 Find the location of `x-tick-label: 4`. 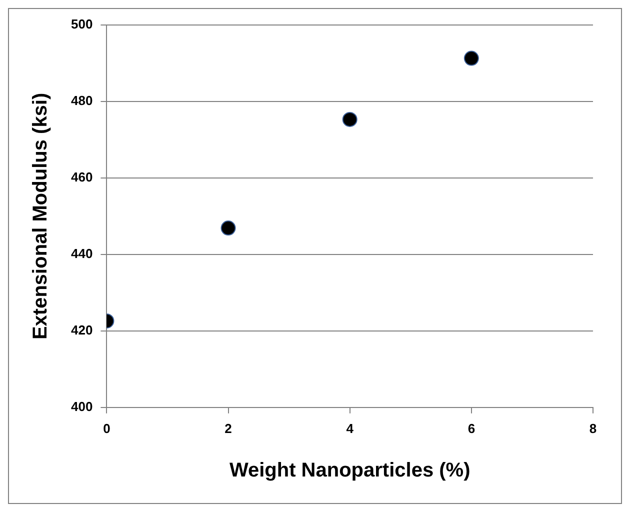

x-tick-label: 4 is located at coordinates (350, 428).